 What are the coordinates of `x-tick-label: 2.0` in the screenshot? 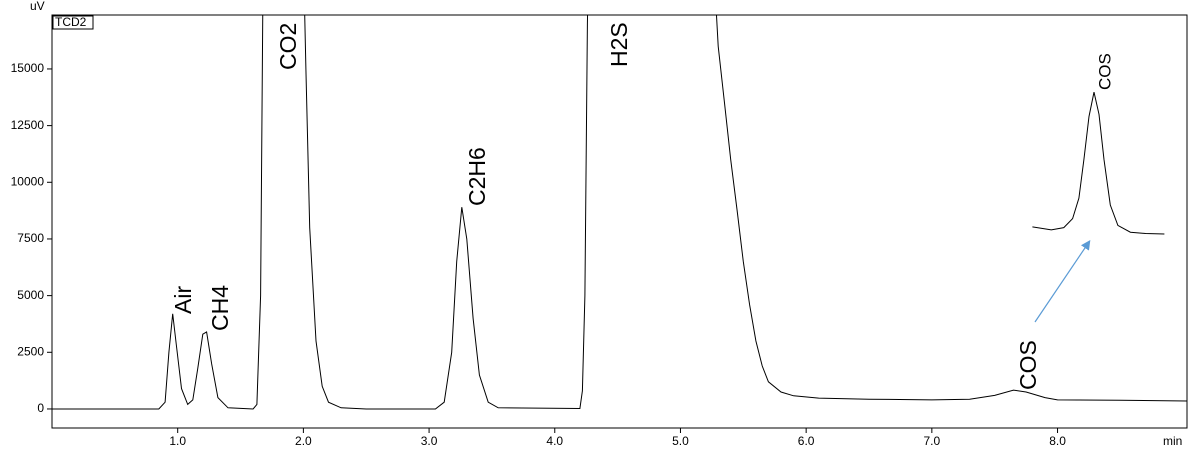 It's located at (303, 441).